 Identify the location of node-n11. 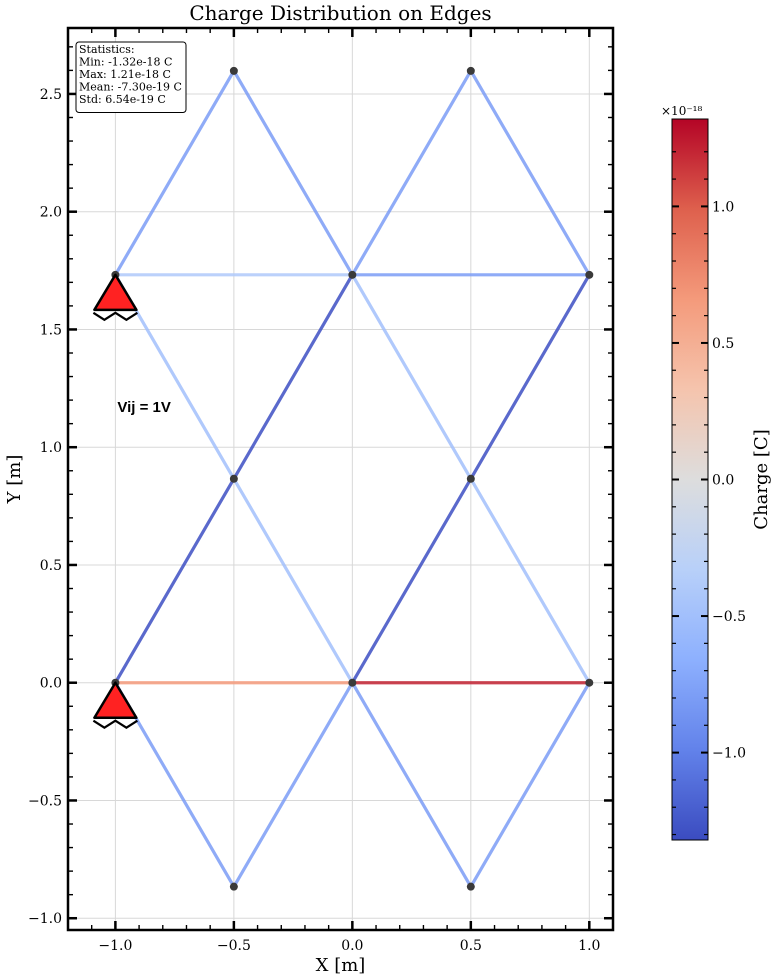
(233, 886).